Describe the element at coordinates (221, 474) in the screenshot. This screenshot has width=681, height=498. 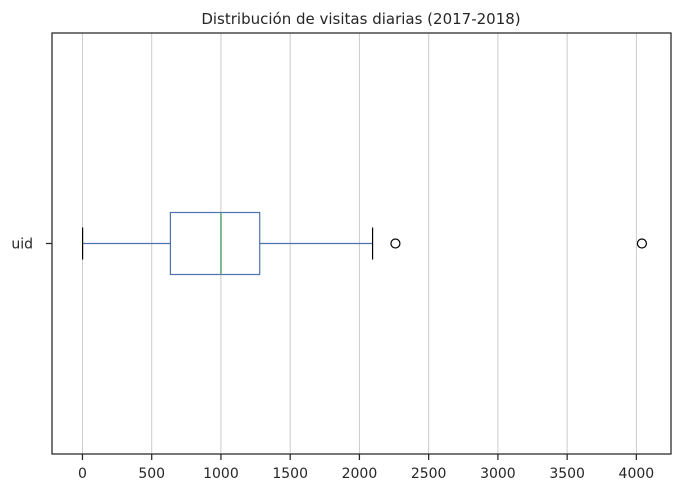
I see `x-tick-label: 1000` at that location.